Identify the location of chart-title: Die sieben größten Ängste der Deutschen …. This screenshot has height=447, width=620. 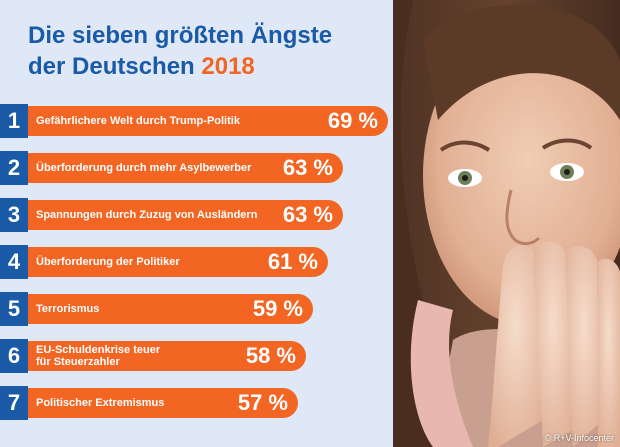
(208, 51).